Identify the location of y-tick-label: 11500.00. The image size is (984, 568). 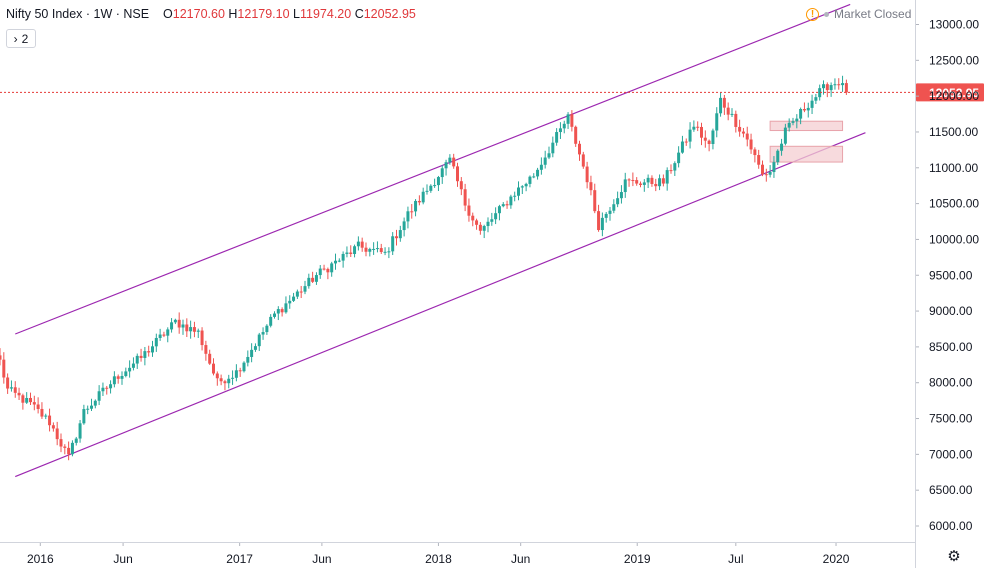
(953, 132).